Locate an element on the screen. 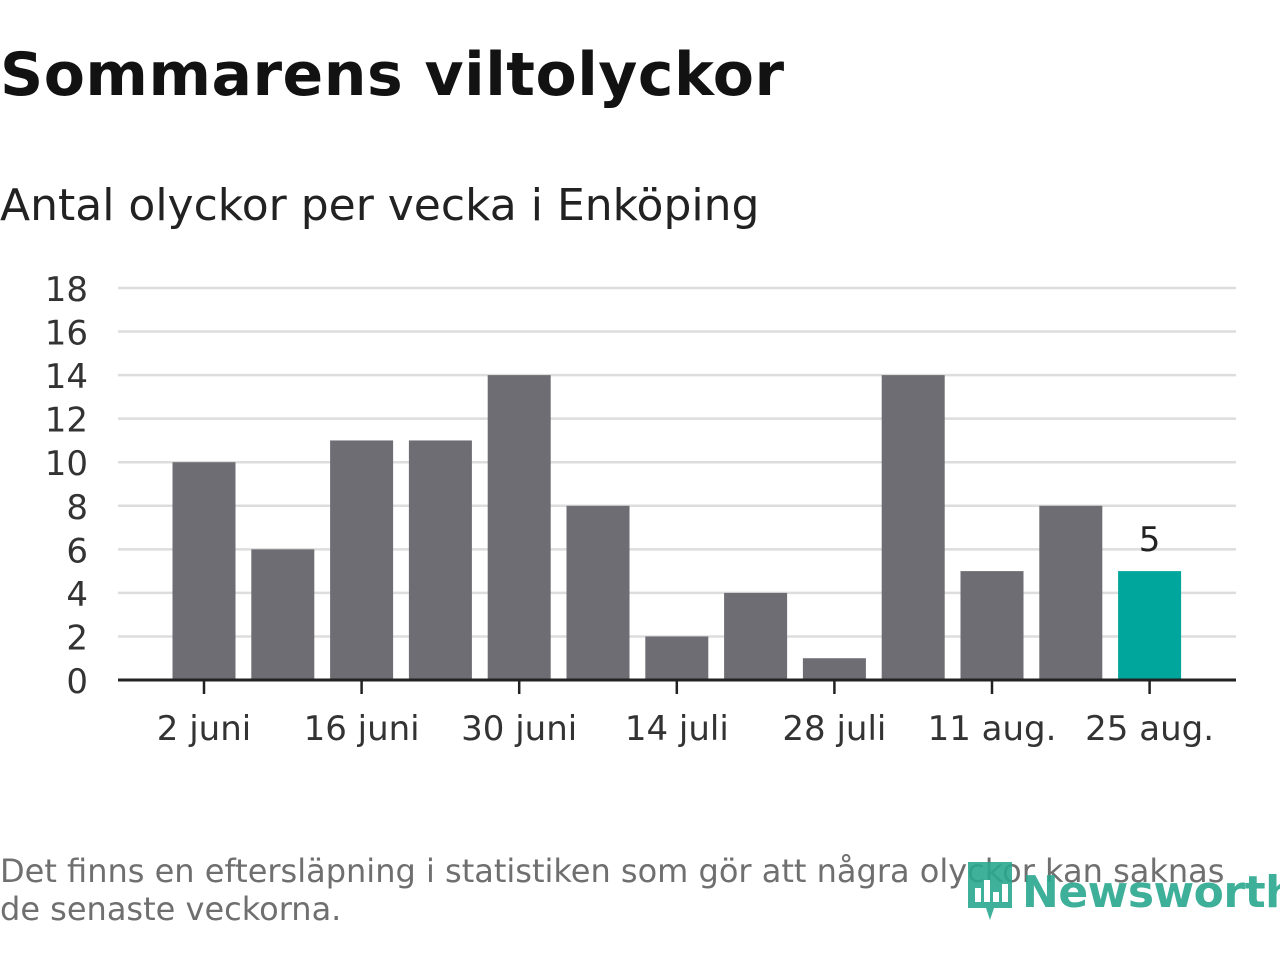  bar-chart-pin-icon is located at coordinates (990, 891).